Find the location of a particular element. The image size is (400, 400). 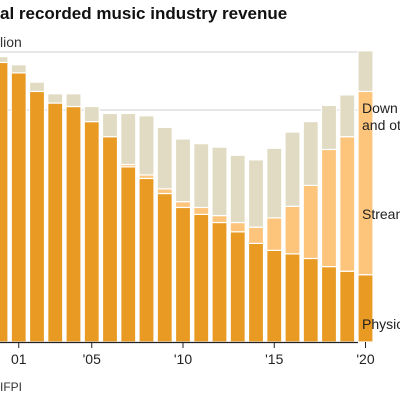

bar-physical-2015 is located at coordinates (274, 296).